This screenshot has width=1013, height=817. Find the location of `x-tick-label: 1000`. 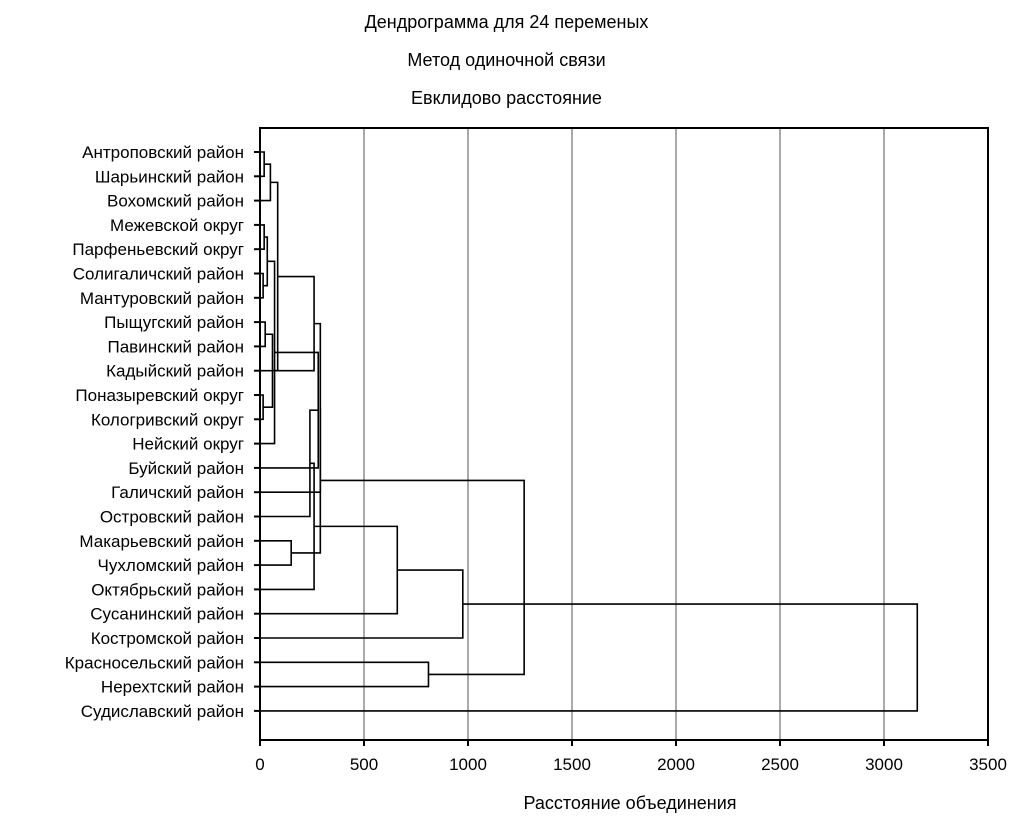

x-tick-label: 1000 is located at coordinates (468, 764).